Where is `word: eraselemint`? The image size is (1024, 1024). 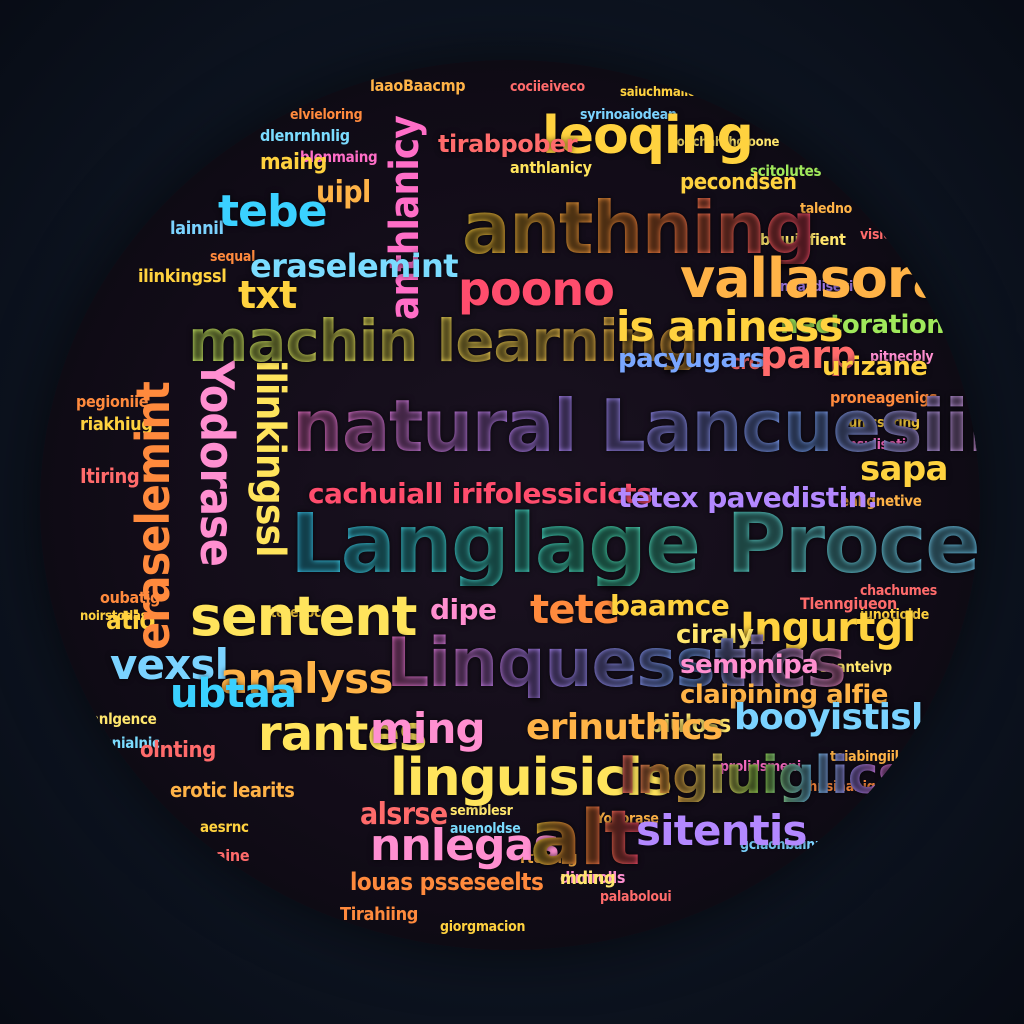
word: eraselemint is located at coordinates (153, 516).